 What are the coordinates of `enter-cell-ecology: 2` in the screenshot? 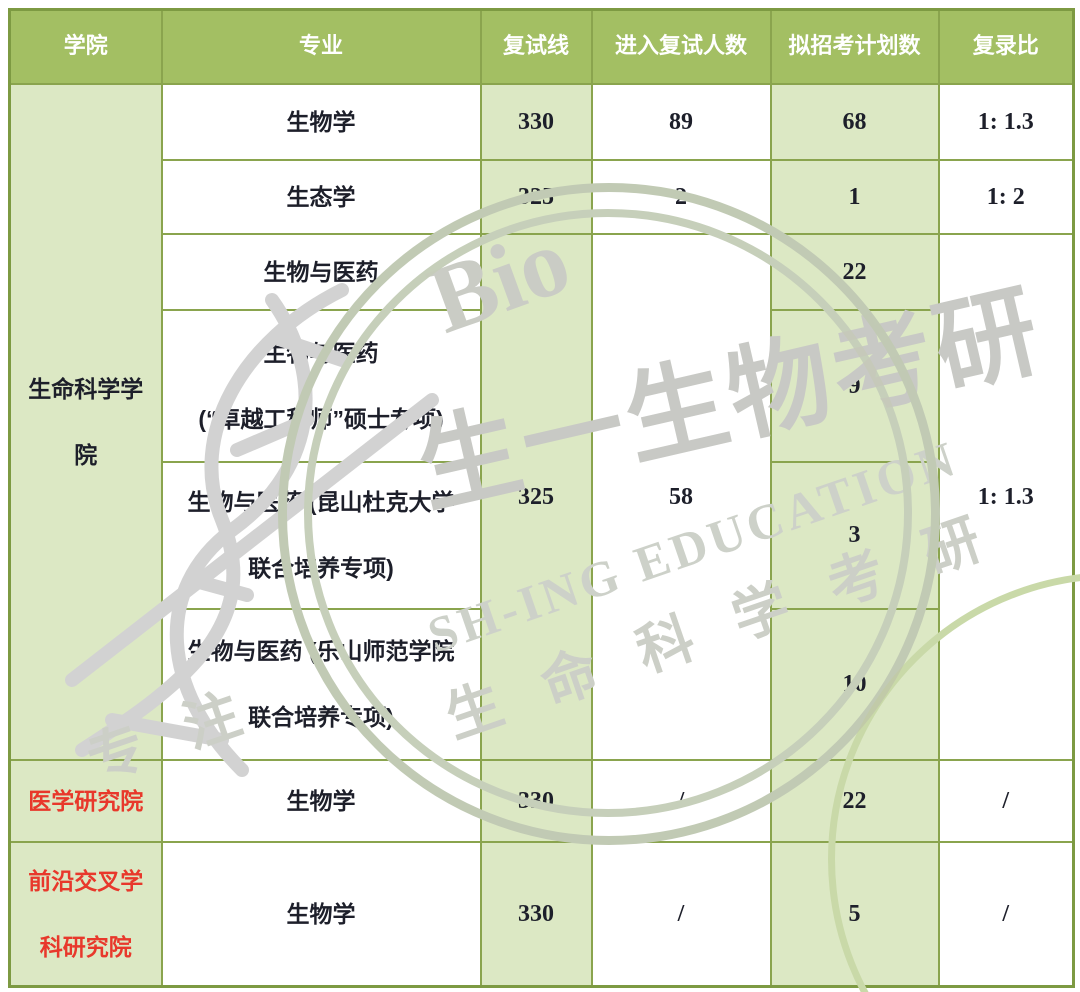 It's located at (681, 196).